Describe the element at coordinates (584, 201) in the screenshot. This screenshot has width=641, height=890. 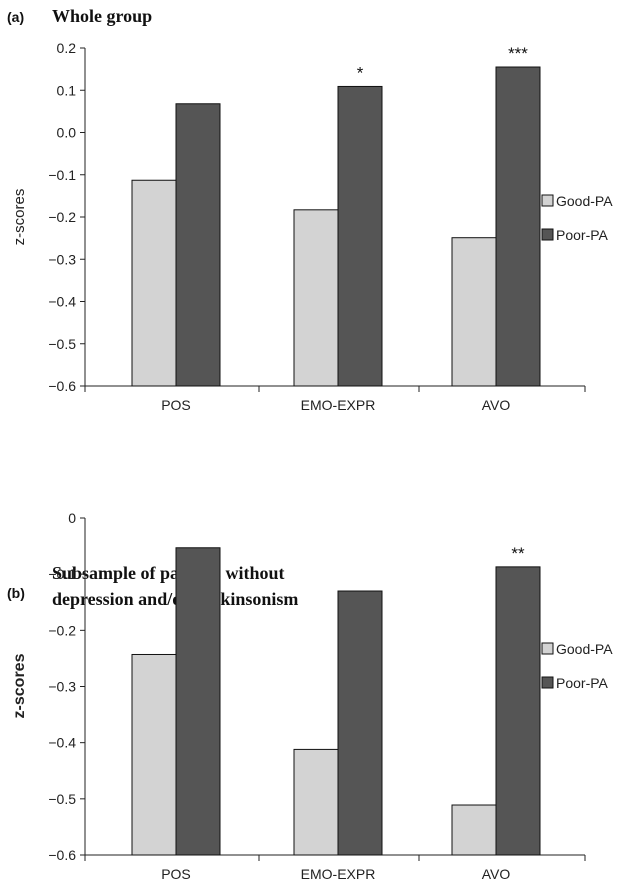
I see `panel-a-legend-label: Good-PA` at that location.